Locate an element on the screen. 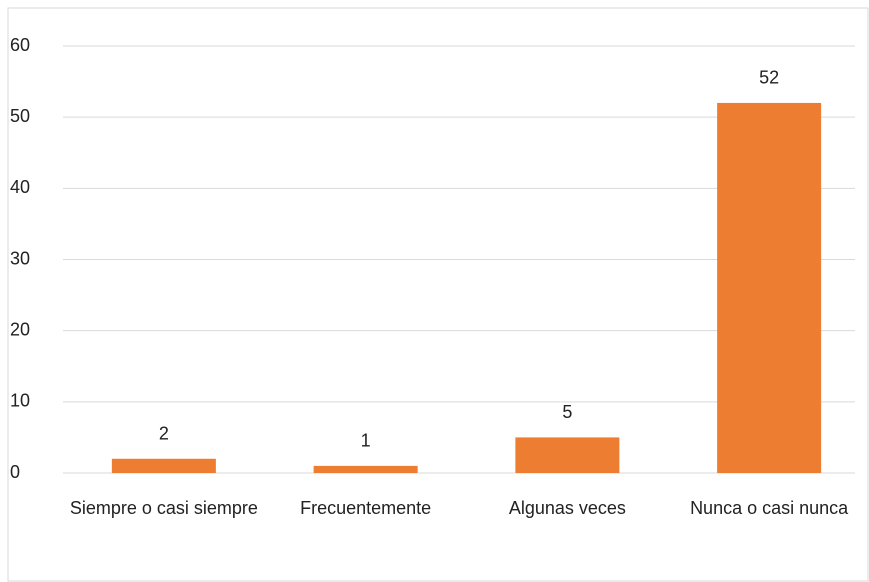 Image resolution: width=869 pixels, height=582 pixels. x-tick-label: Algunas veces is located at coordinates (567, 508).